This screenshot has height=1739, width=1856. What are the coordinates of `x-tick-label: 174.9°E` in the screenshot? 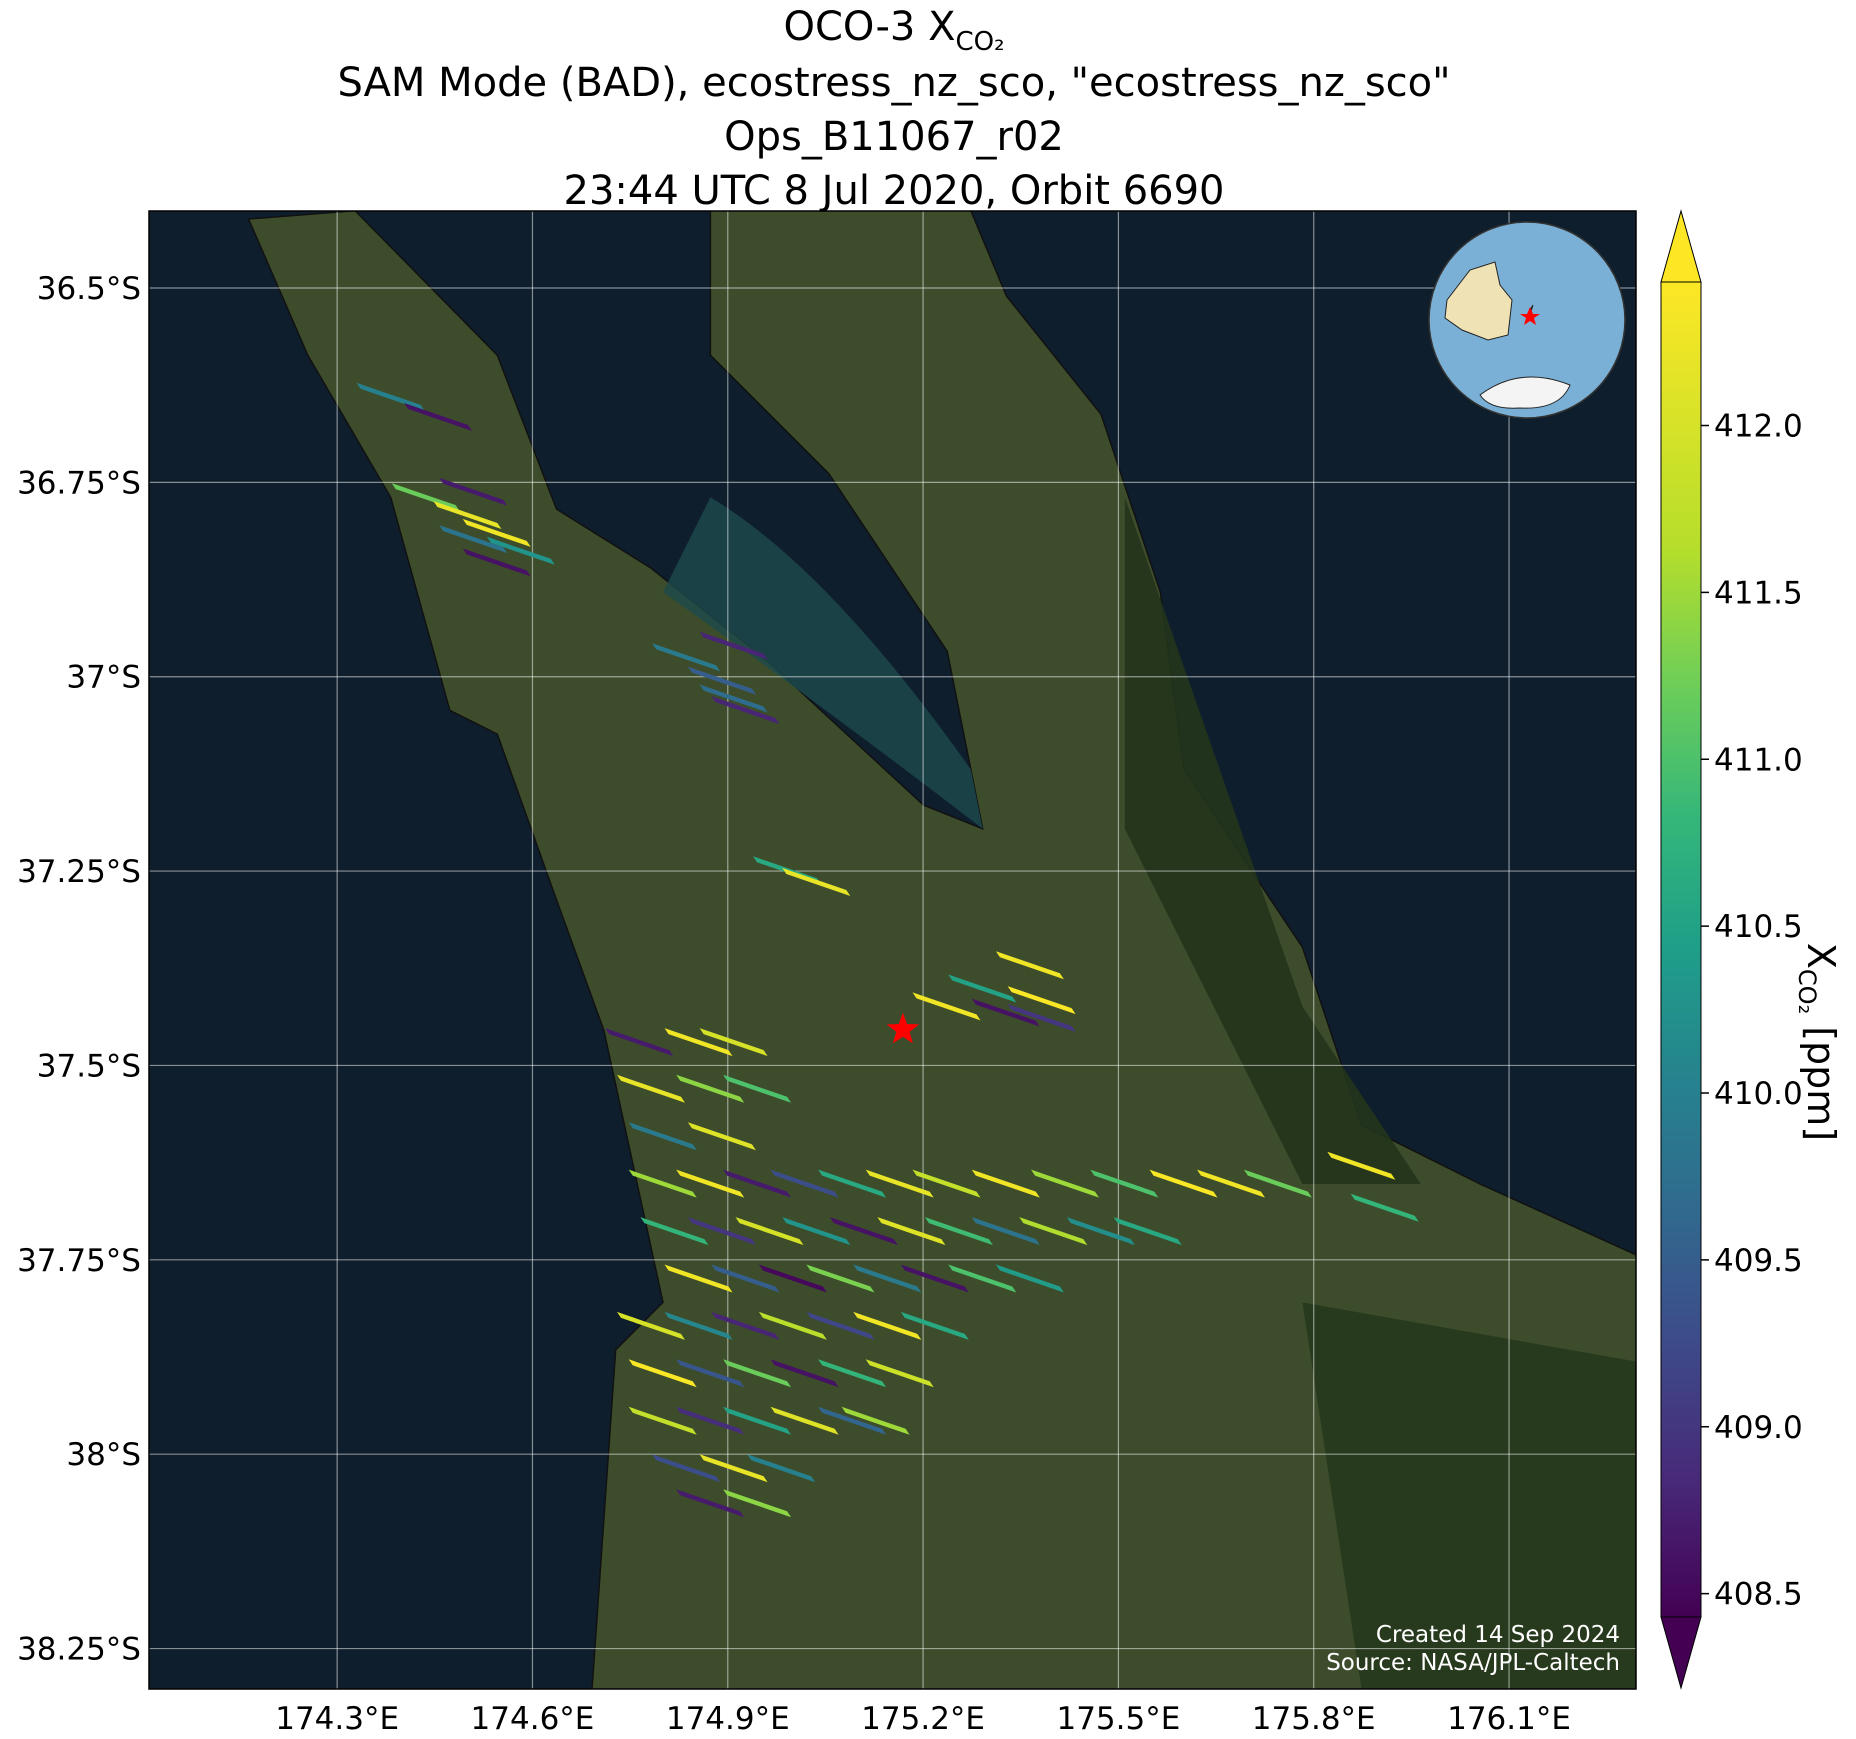 It's located at (728, 1719).